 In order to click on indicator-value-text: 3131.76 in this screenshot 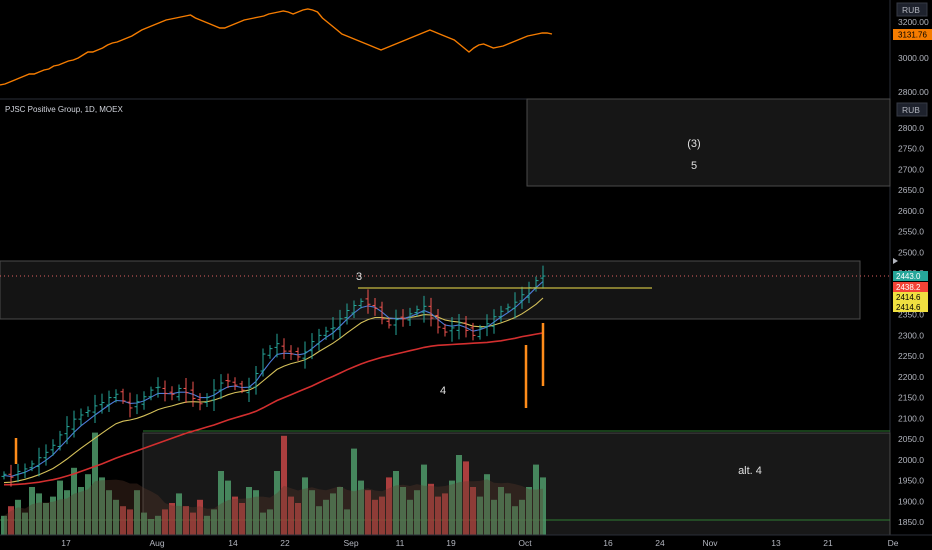, I will do `click(912, 35)`.